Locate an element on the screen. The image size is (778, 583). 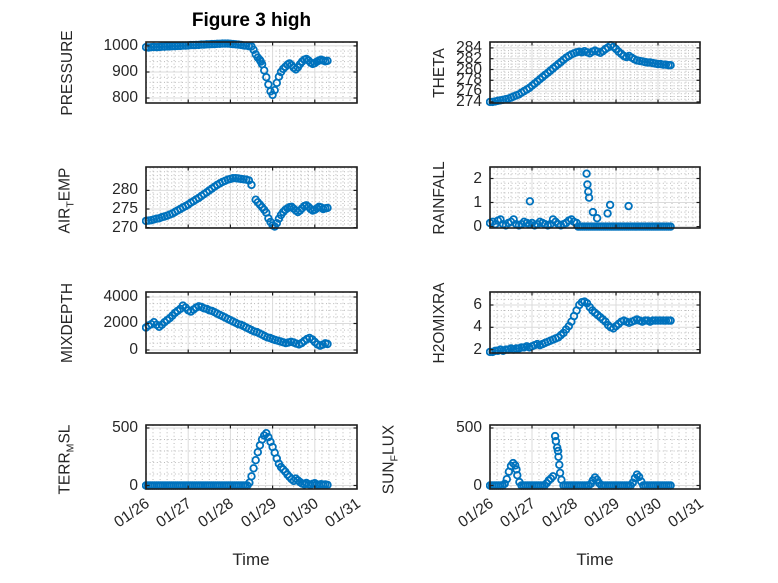
y-axis-label-sun_flux: SUNFLUX is located at coordinates (390, 459).